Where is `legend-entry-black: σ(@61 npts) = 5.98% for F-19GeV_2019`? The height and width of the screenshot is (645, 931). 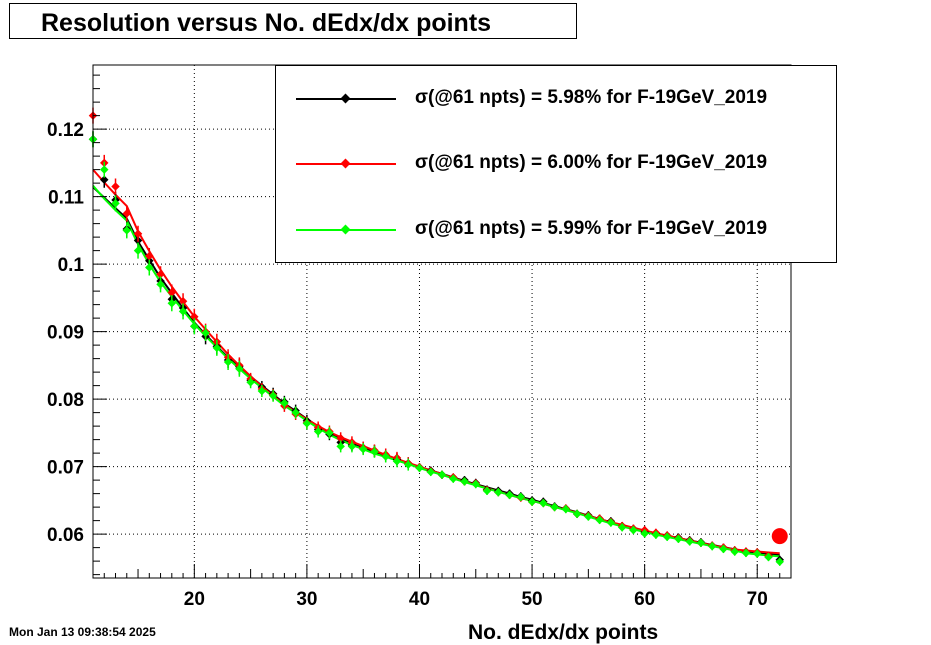 legend-entry-black: σ(@61 npts) = 5.98% for F-19GeV_2019 is located at coordinates (556, 99).